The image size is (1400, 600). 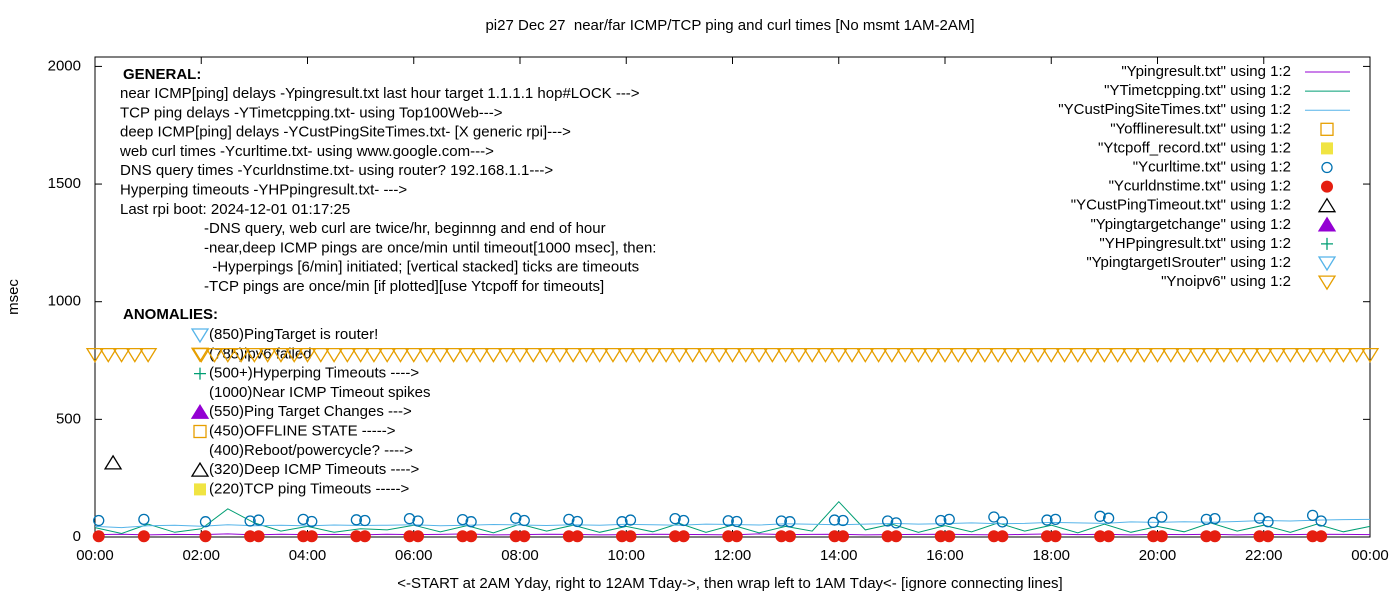 I want to click on y-tick-label: 1000, so click(x=64, y=301).